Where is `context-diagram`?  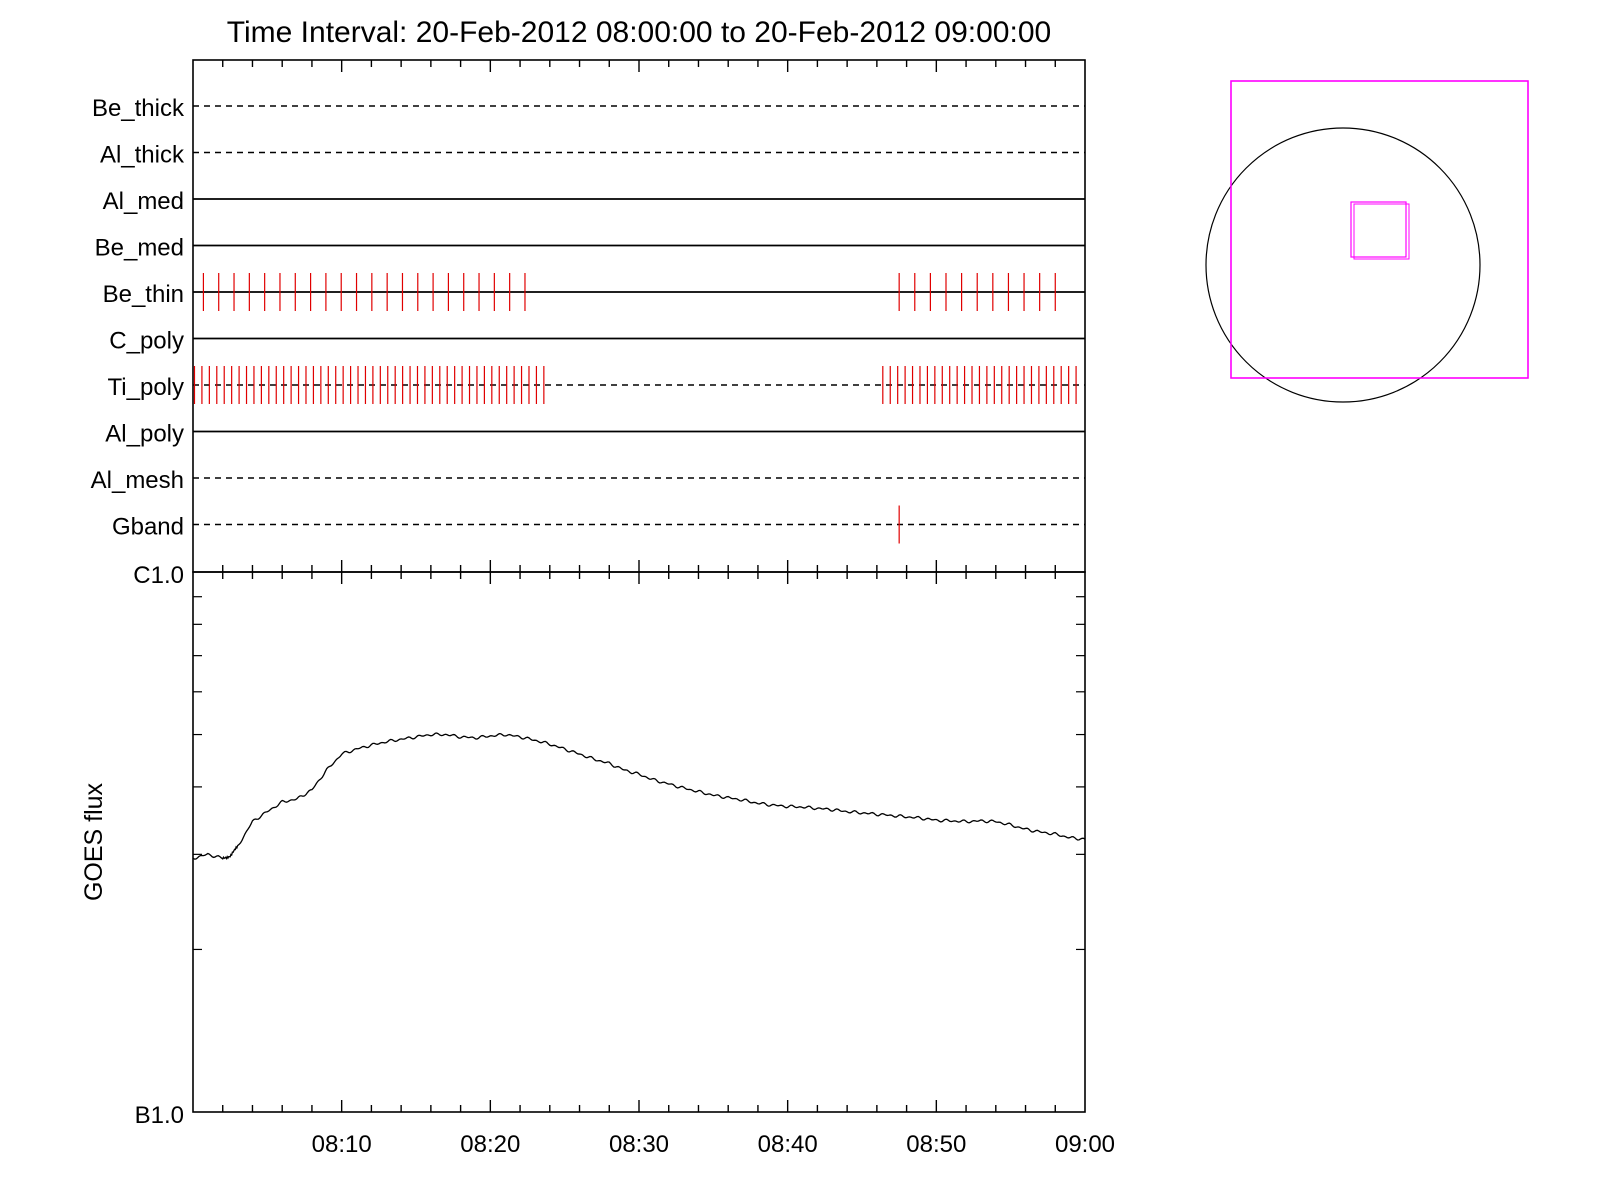
context-diagram is located at coordinates (1367, 241).